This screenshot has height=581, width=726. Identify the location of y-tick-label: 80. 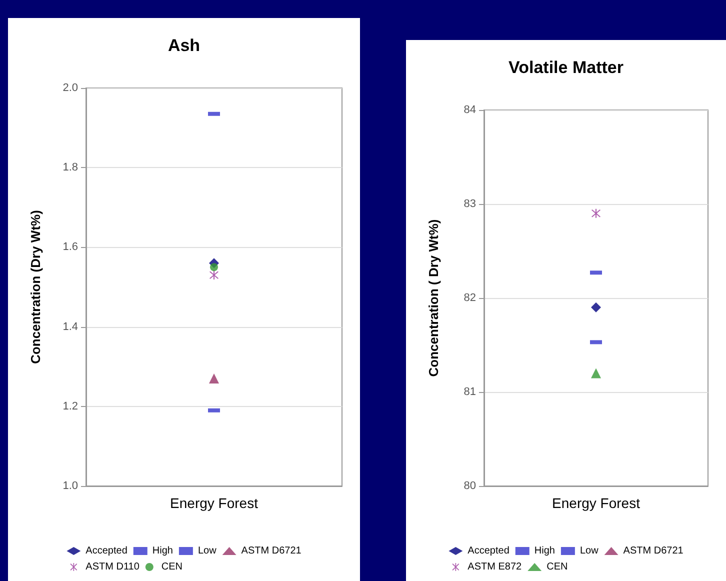
(470, 486).